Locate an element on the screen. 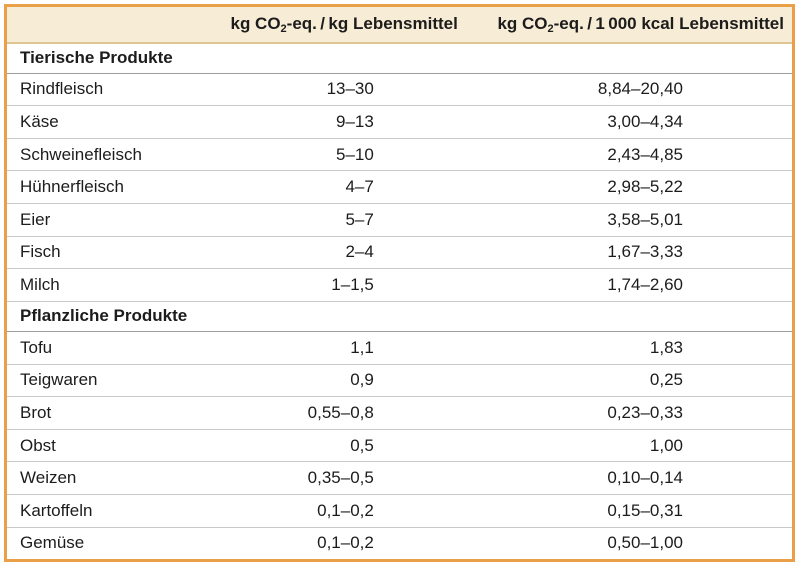 The width and height of the screenshot is (800, 567). food-label: Fisch is located at coordinates (115, 253).